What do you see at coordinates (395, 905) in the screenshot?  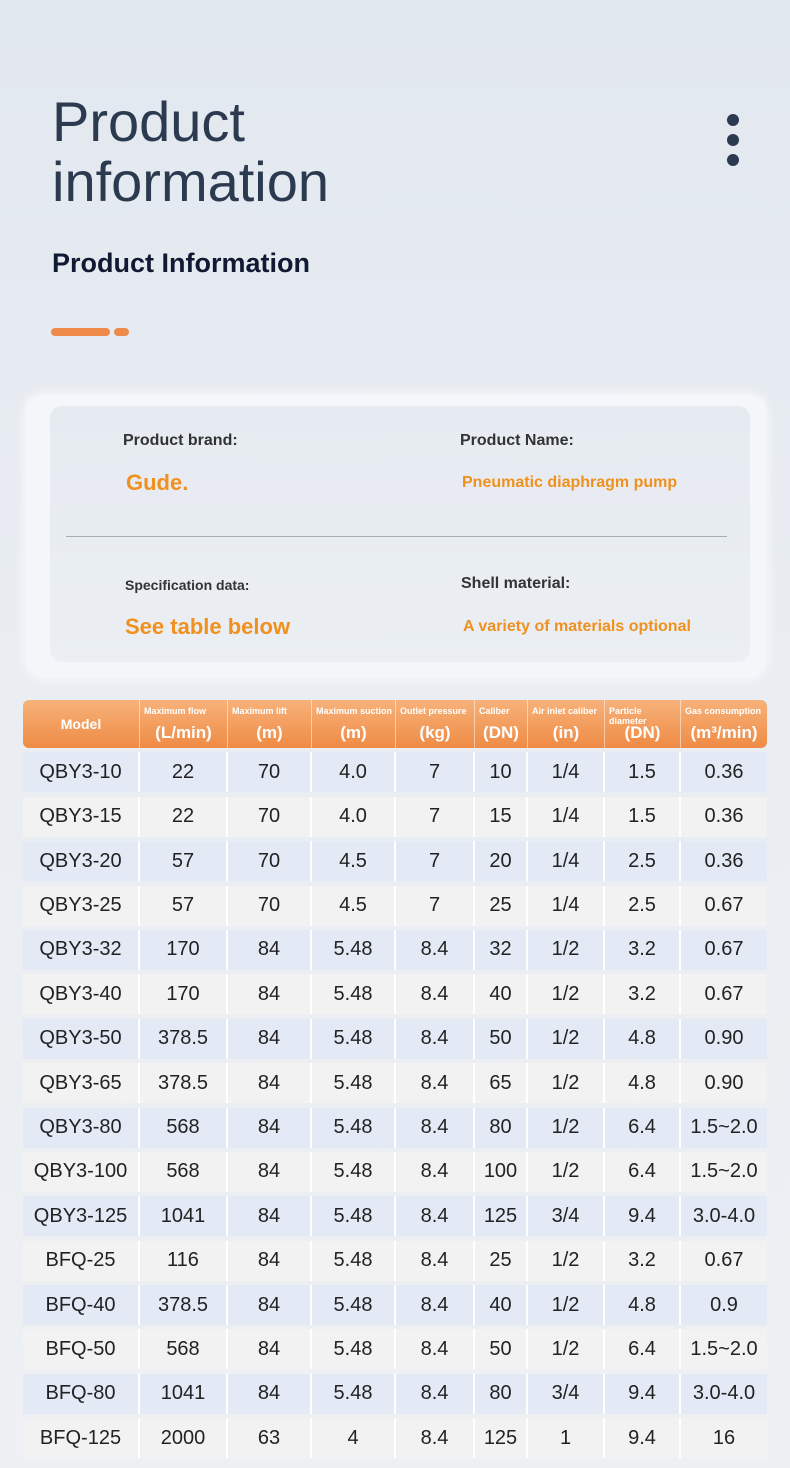 I see `table-row: QBY3-25 57 70 4.5 7 25 1/4 2.5 0.67` at bounding box center [395, 905].